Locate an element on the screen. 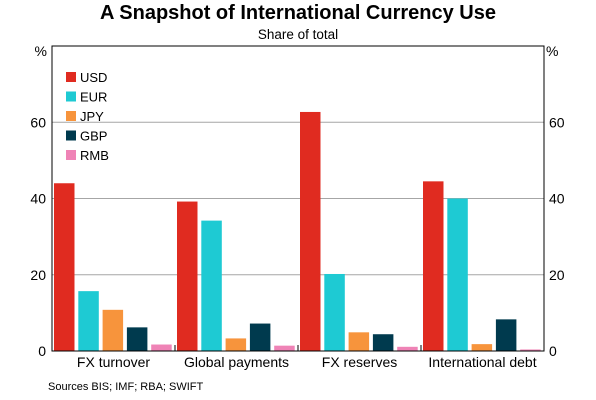 This screenshot has width=596, height=400. y-tick-label-right: 60 is located at coordinates (557, 122).